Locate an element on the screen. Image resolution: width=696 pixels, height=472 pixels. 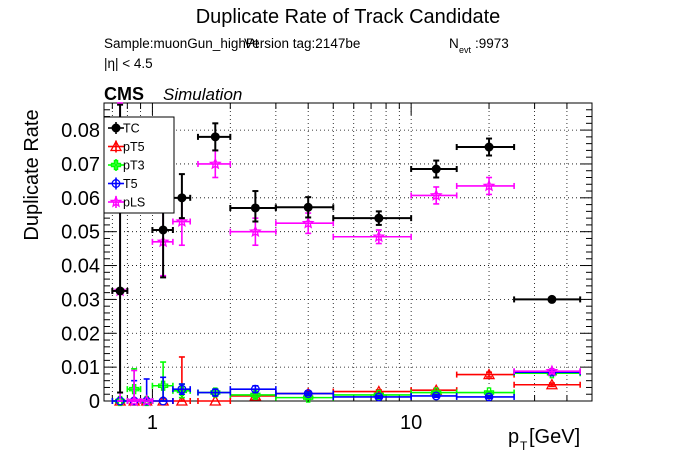
y-tick-label: 0.06 is located at coordinates (80, 199).